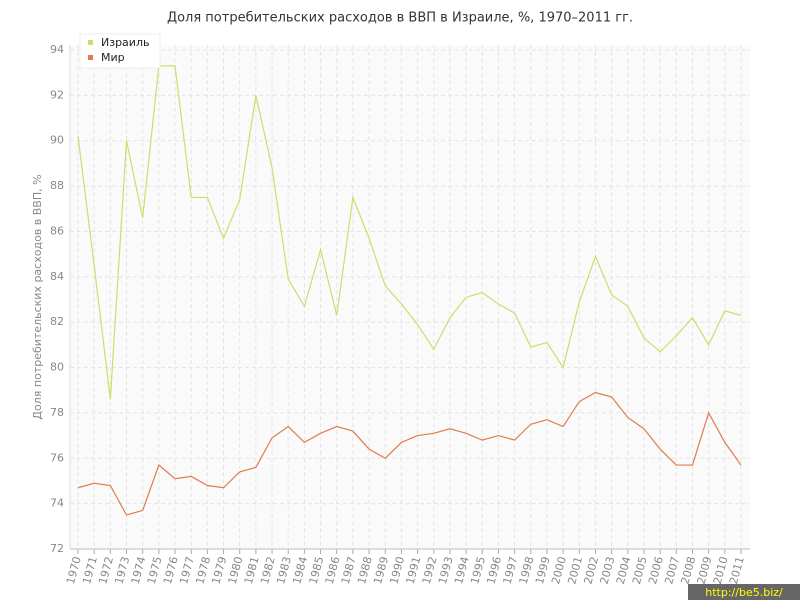 Image resolution: width=800 pixels, height=600 pixels. I want to click on y-tick-label: 94, so click(57, 49).